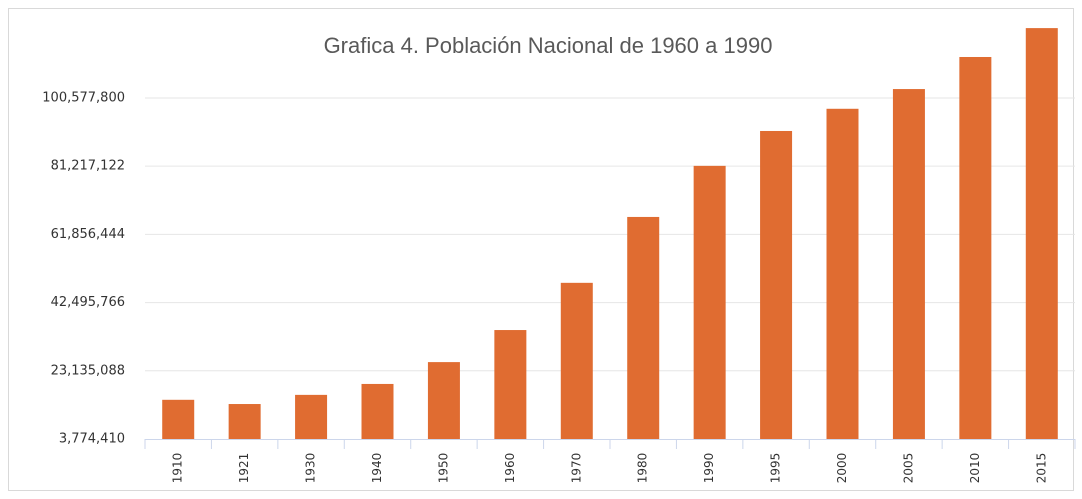 This screenshot has height=499, width=1082. What do you see at coordinates (311, 468) in the screenshot?
I see `x-tick-label: 1930` at bounding box center [311, 468].